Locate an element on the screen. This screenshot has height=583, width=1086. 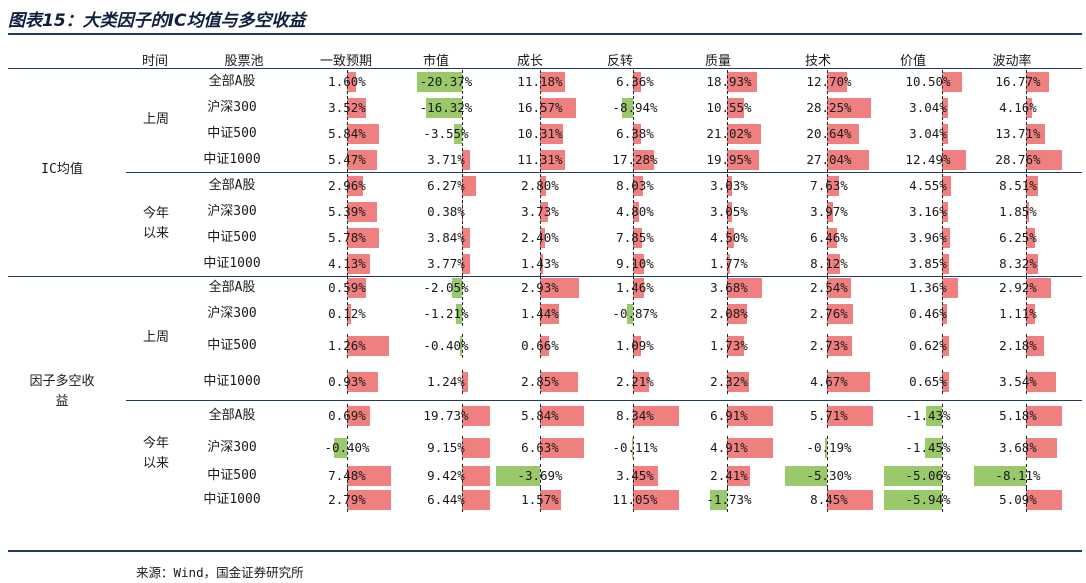
value-cell: 6.25% is located at coordinates (1018, 238).